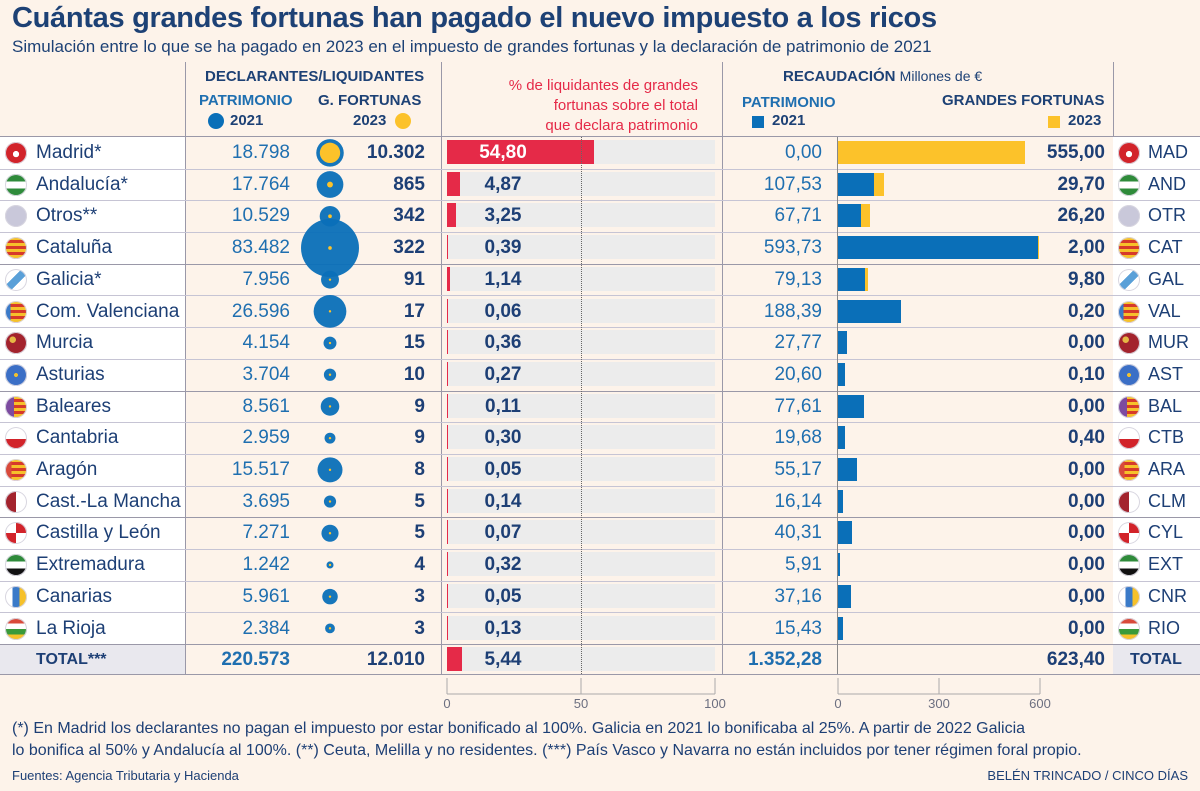 This screenshot has height=791, width=1200. Describe the element at coordinates (16, 153) in the screenshot. I see `madrid-flag-icon` at that location.